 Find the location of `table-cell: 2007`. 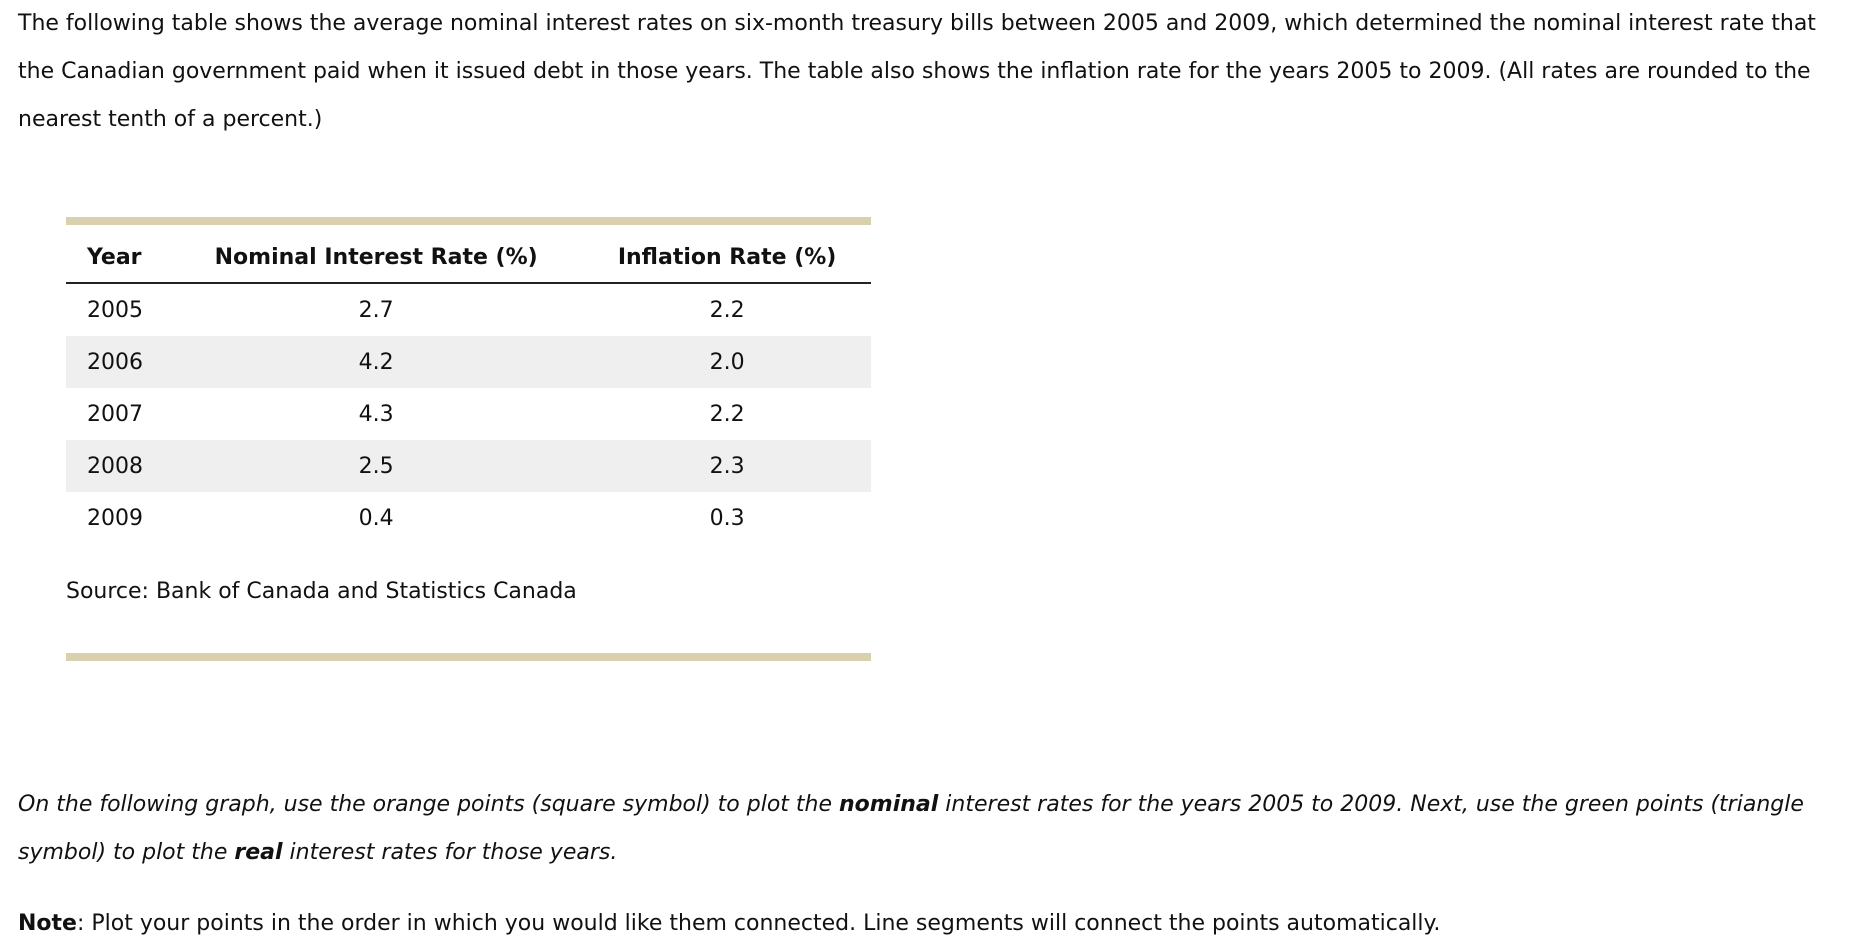

table-cell: 2007 is located at coordinates (115, 414).